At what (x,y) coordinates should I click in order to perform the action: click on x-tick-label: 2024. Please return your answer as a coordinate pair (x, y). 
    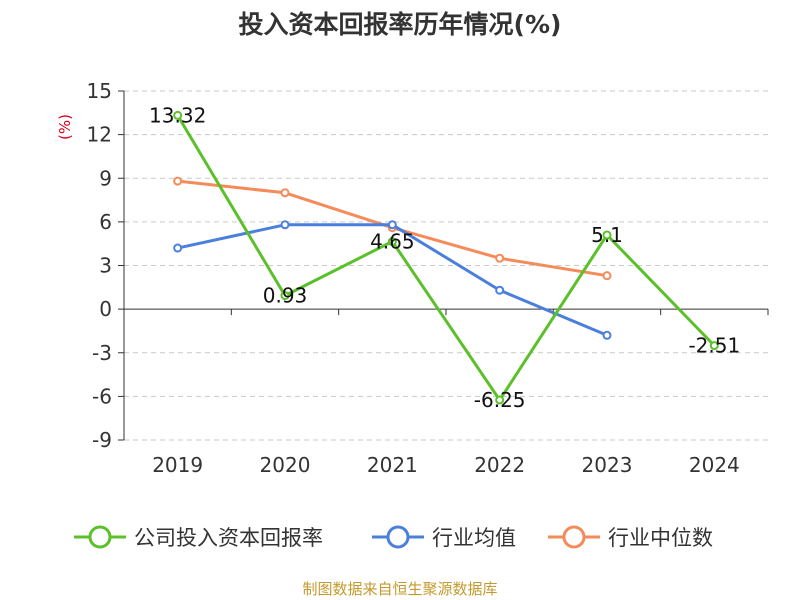
    Looking at the image, I should click on (714, 465).